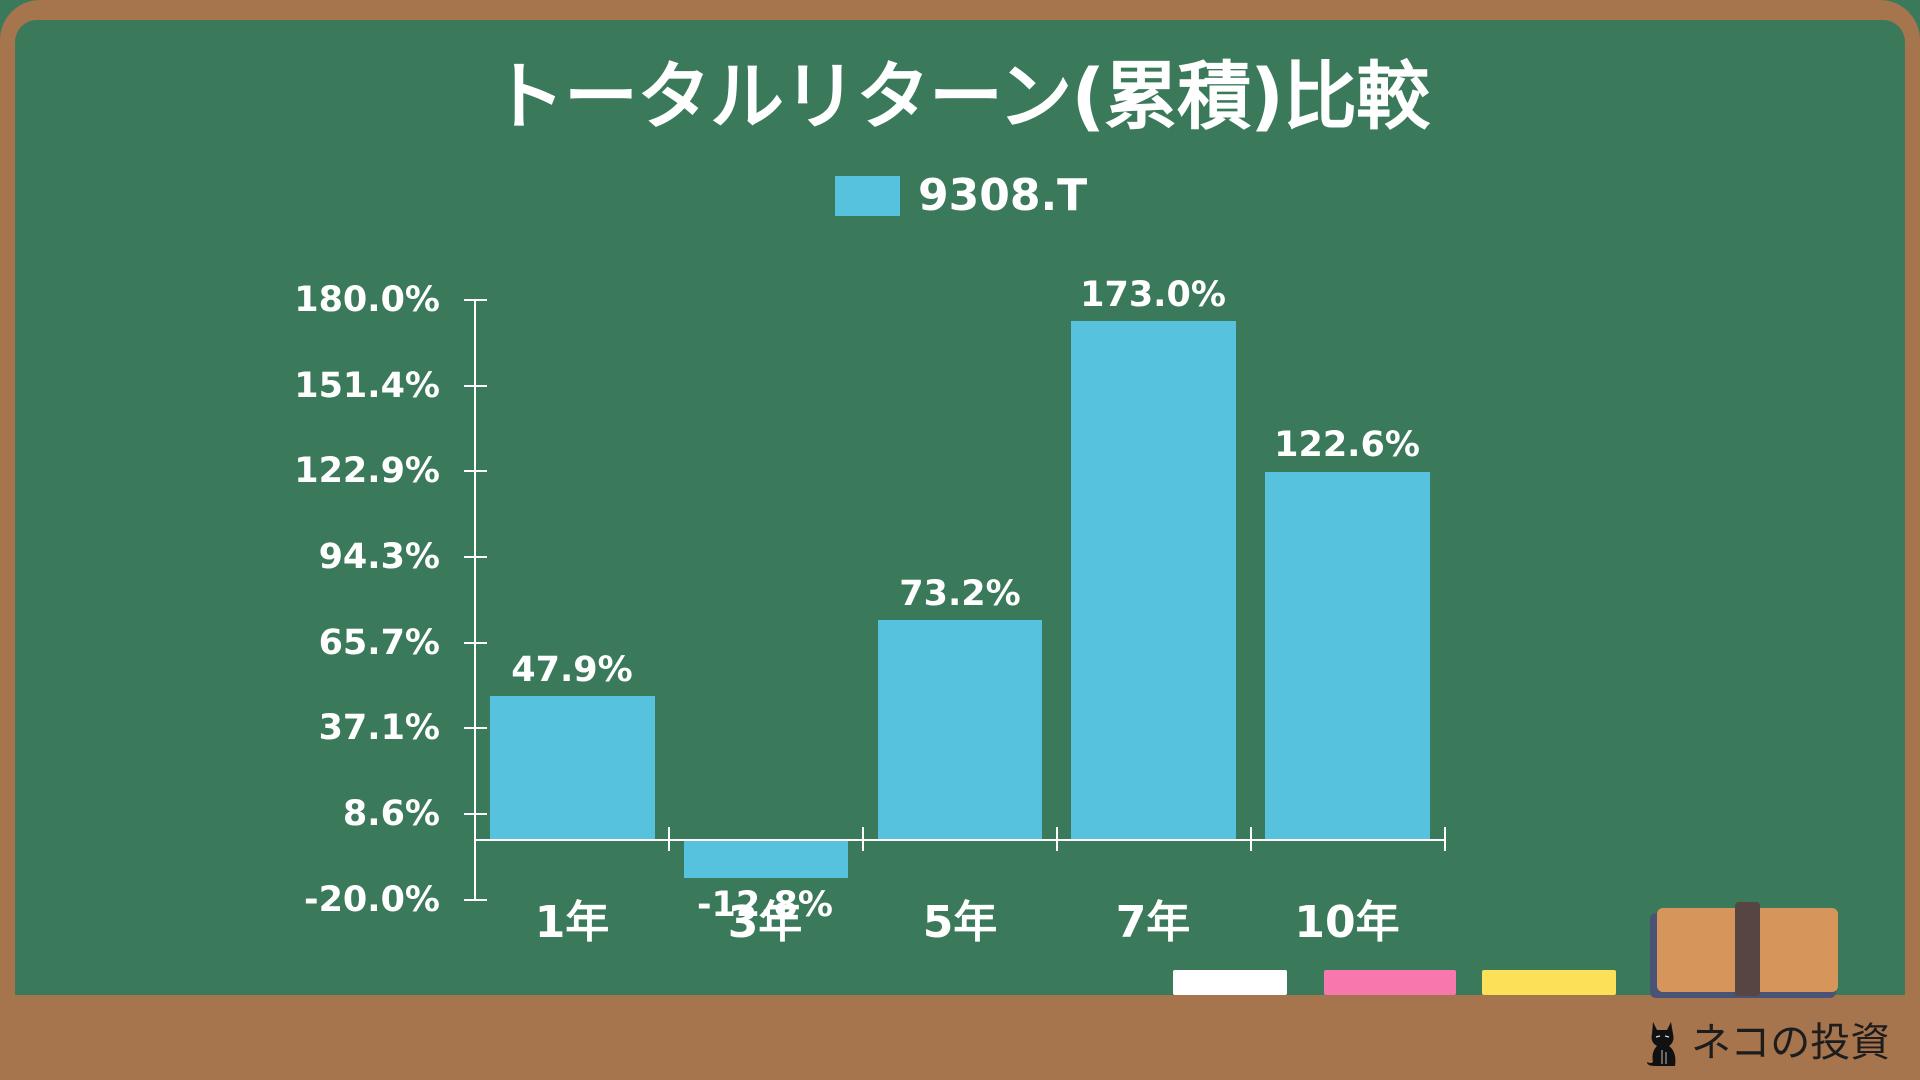  Describe the element at coordinates (391, 814) in the screenshot. I see `y-tick-label: 8.6%` at that location.